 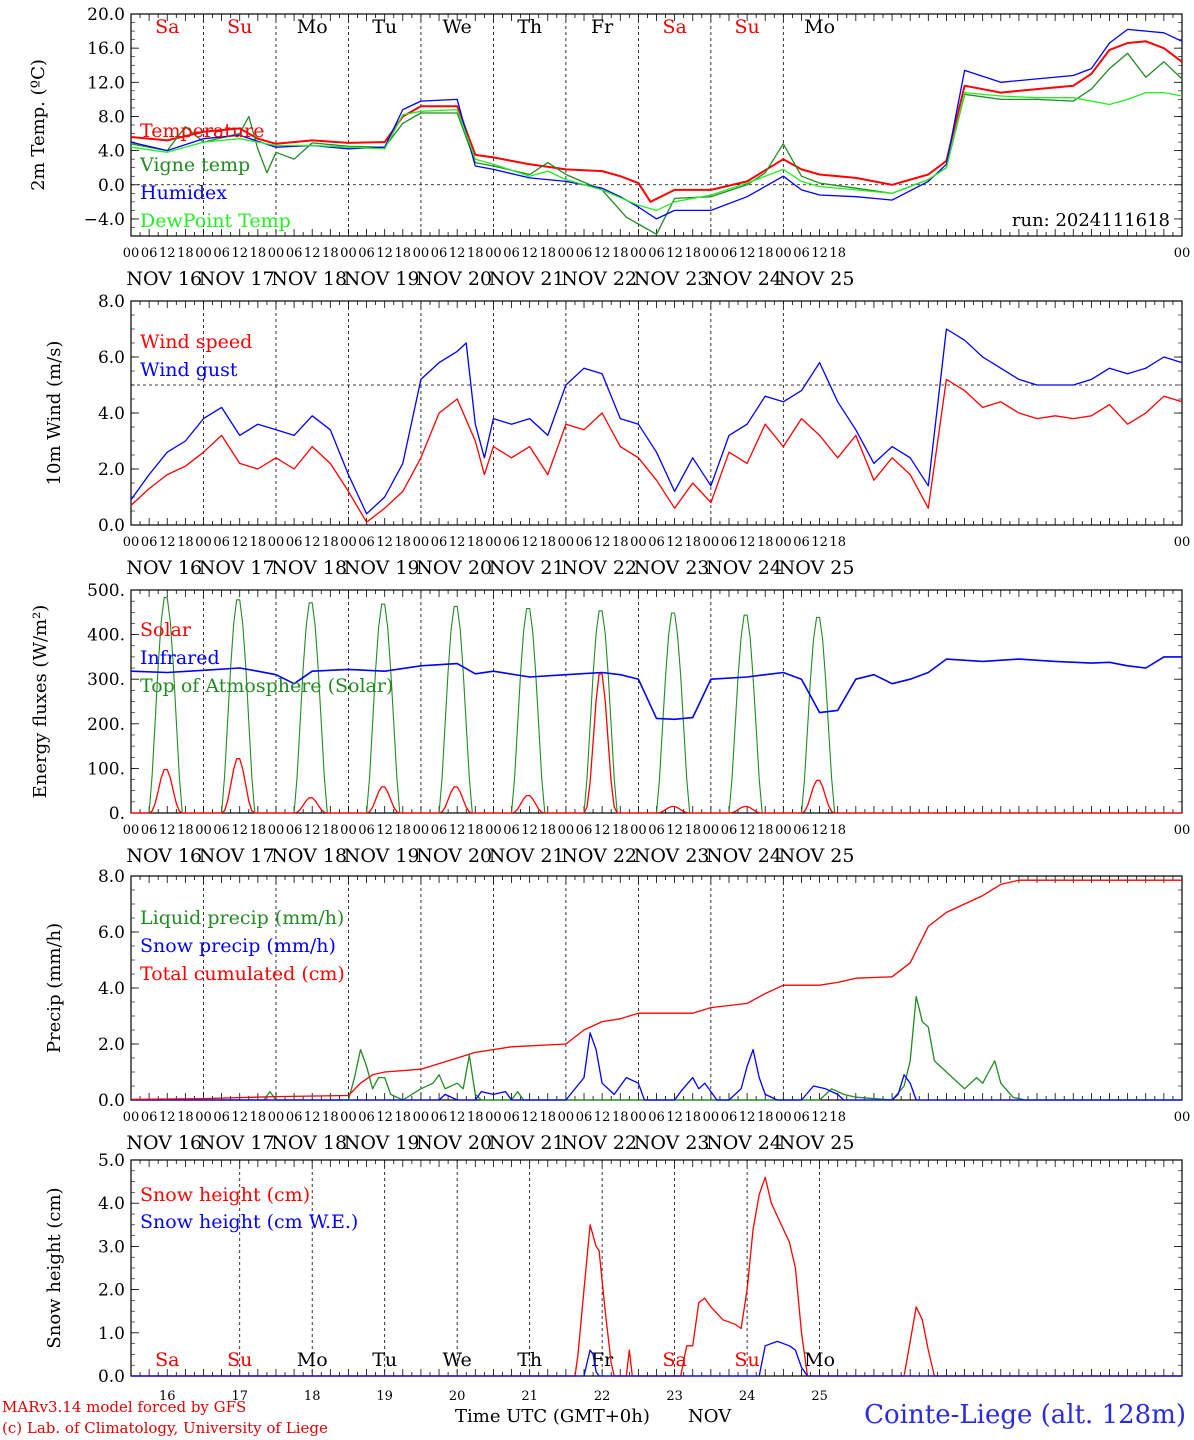 I want to click on x-day-number: 19, so click(x=384, y=1396).